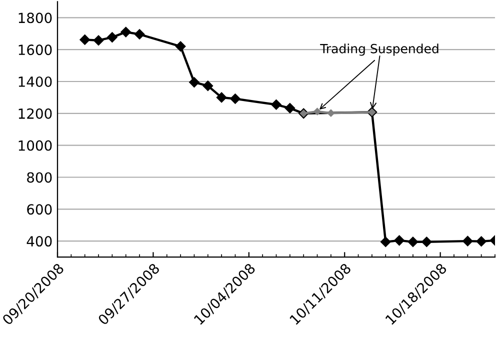 This screenshot has height=345, width=500. I want to click on y-tick-label: 400, so click(39, 241).